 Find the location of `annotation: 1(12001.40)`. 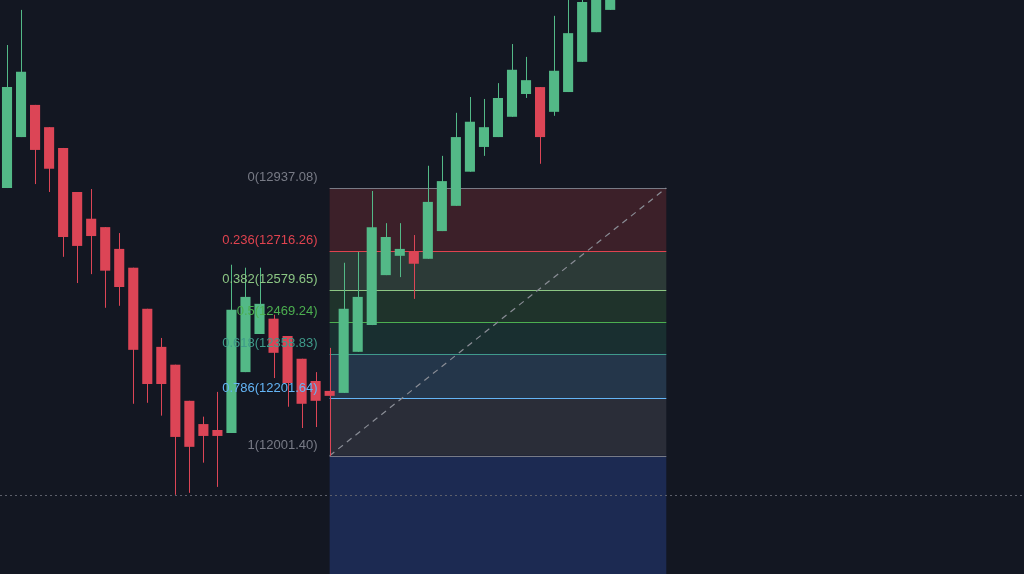

annotation: 1(12001.40) is located at coordinates (282, 444).